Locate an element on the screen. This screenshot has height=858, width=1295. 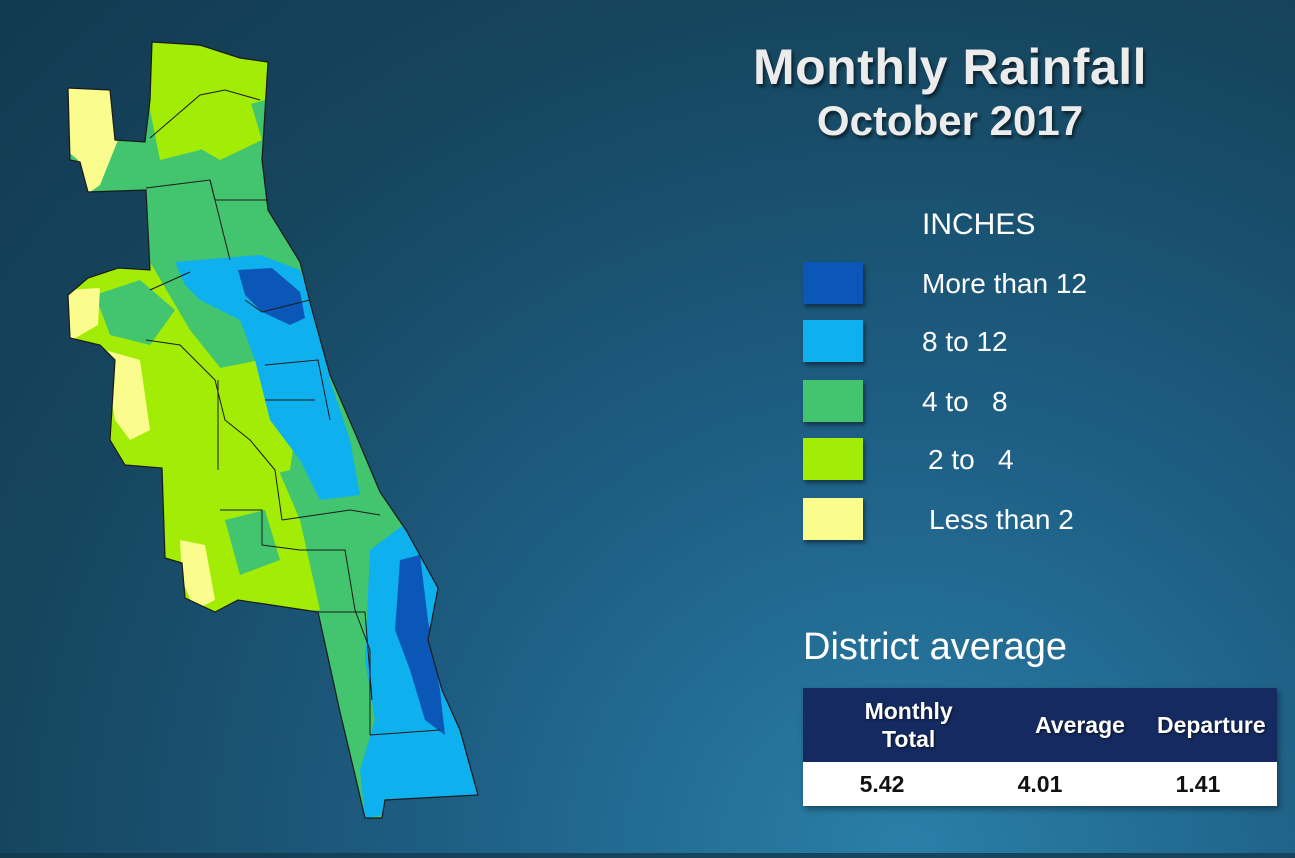
legend-item-8-to-12: 8 to 12 is located at coordinates (1013, 342).